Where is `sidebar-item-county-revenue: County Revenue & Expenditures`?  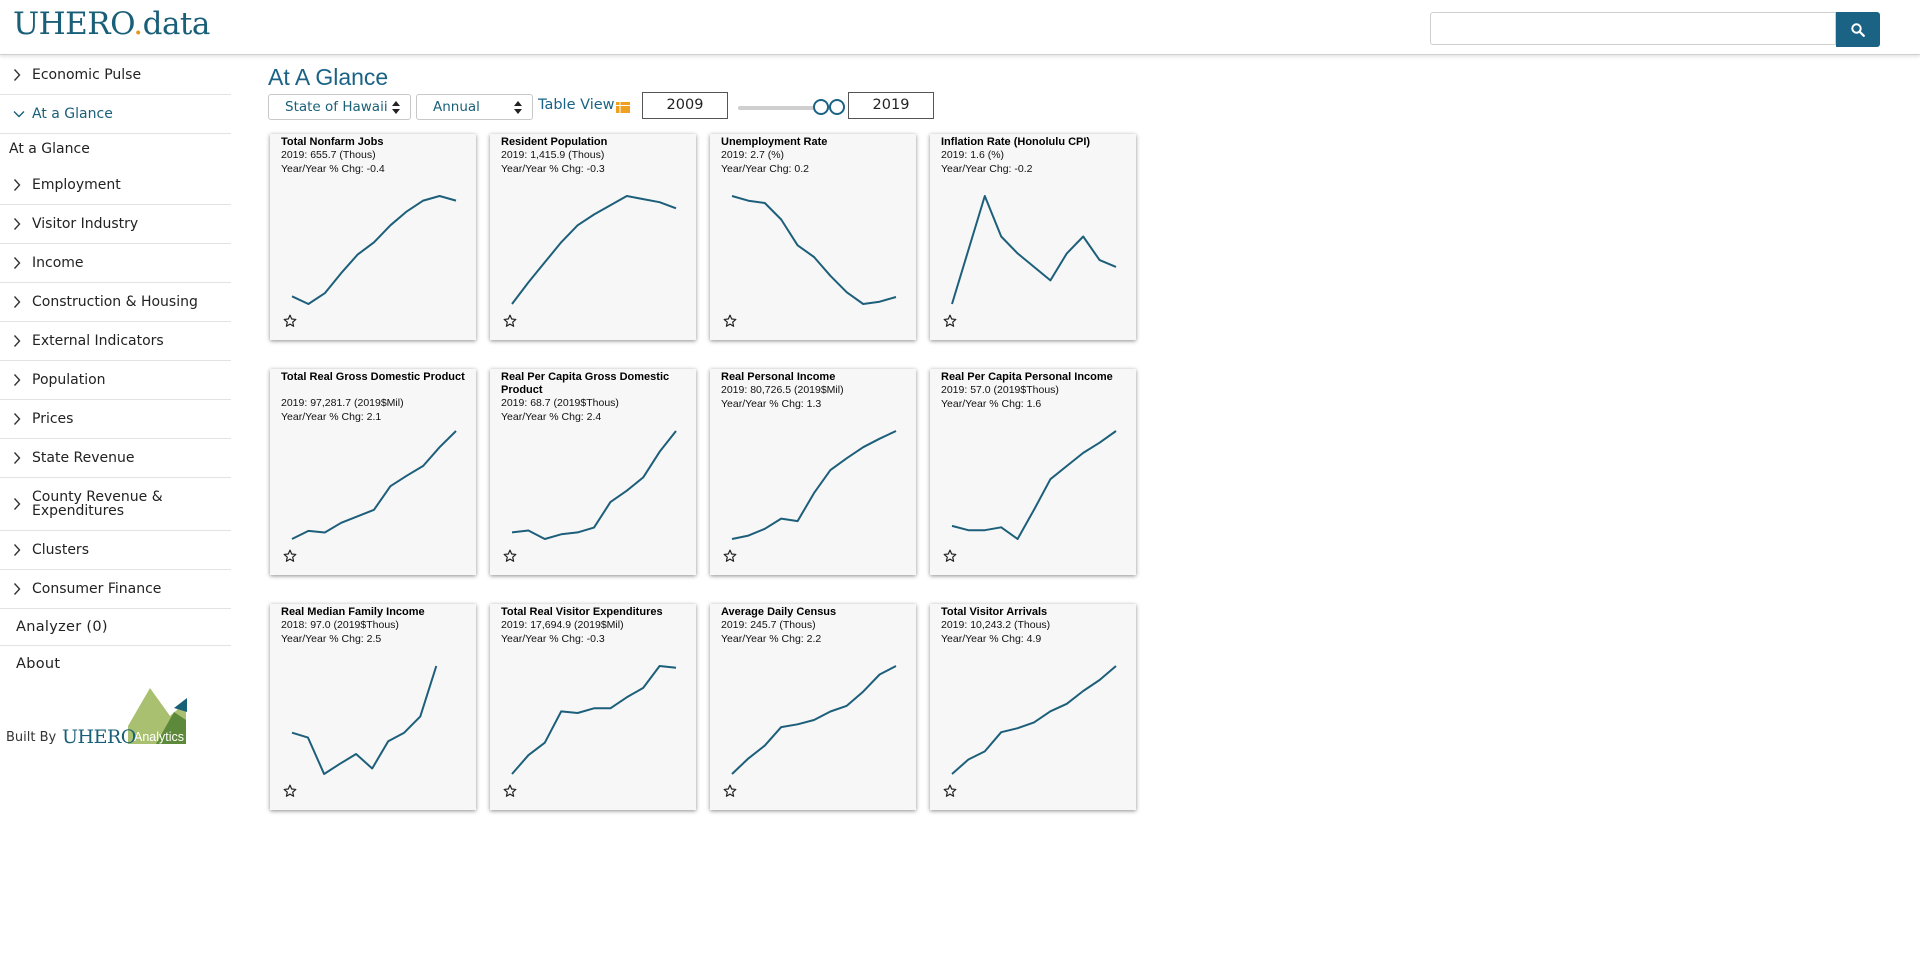
sidebar-item-county-revenue: County Revenue & Expenditures is located at coordinates (115, 504).